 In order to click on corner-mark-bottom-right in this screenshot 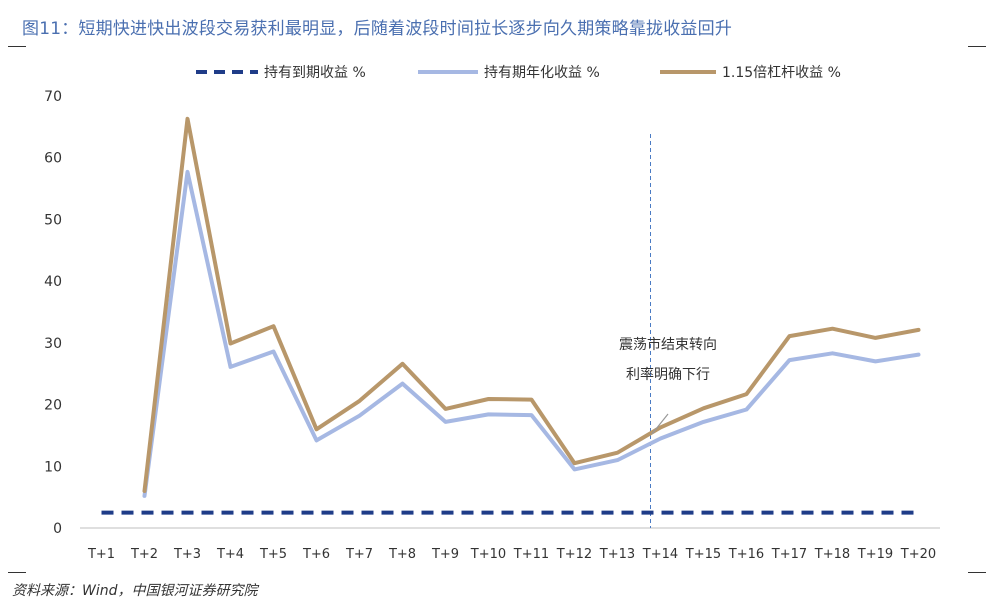, I will do `click(977, 572)`.